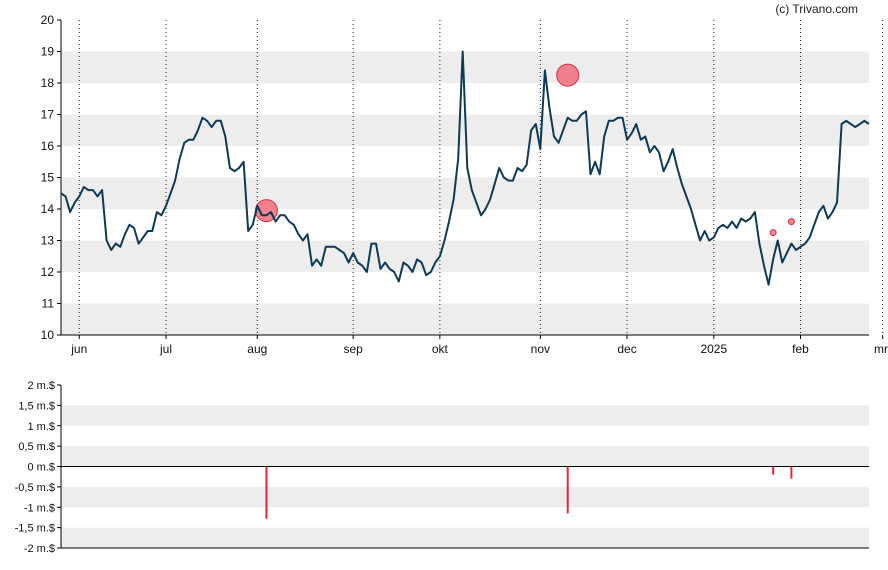 The image size is (888, 570). I want to click on x-tick-label: okt, so click(440, 349).